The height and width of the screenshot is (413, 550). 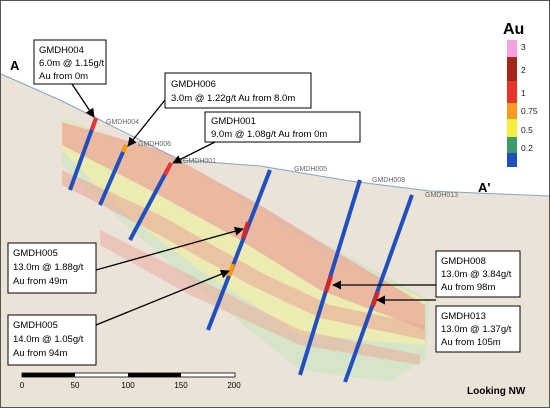 I want to click on legend-label: 0.75, so click(x=529, y=111).